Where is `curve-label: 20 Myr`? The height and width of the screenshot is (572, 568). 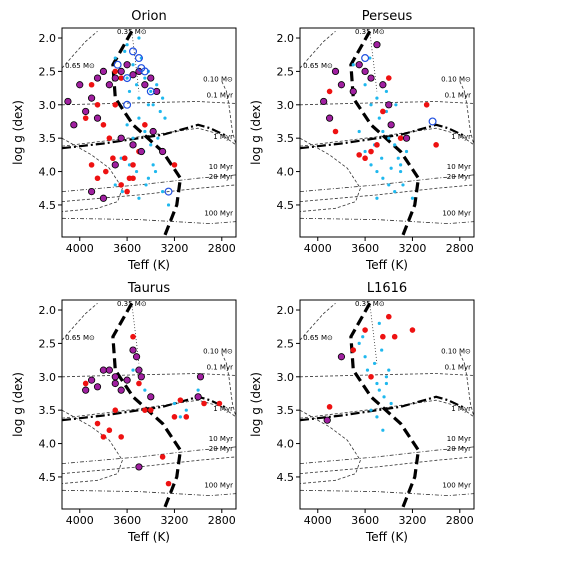
curve-label: 20 Myr is located at coordinates (221, 177).